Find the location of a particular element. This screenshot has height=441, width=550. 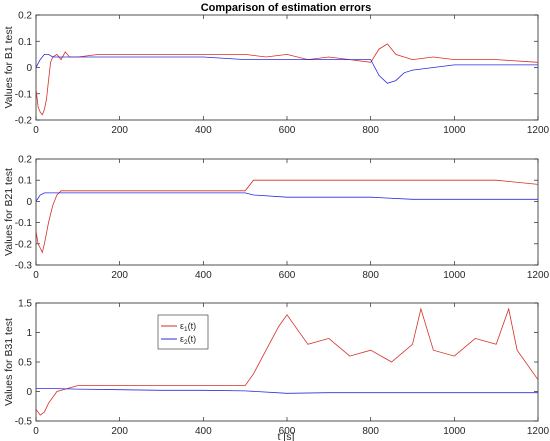

legend-label: ε2(t) is located at coordinates (188, 340).